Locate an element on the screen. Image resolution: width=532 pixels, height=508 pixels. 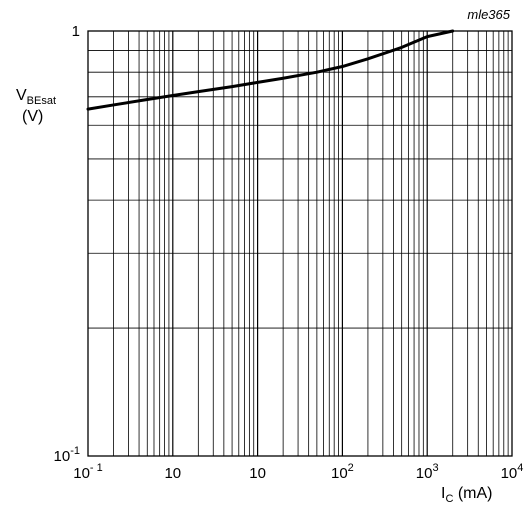
y-tick-label: 1 is located at coordinates (76, 31).